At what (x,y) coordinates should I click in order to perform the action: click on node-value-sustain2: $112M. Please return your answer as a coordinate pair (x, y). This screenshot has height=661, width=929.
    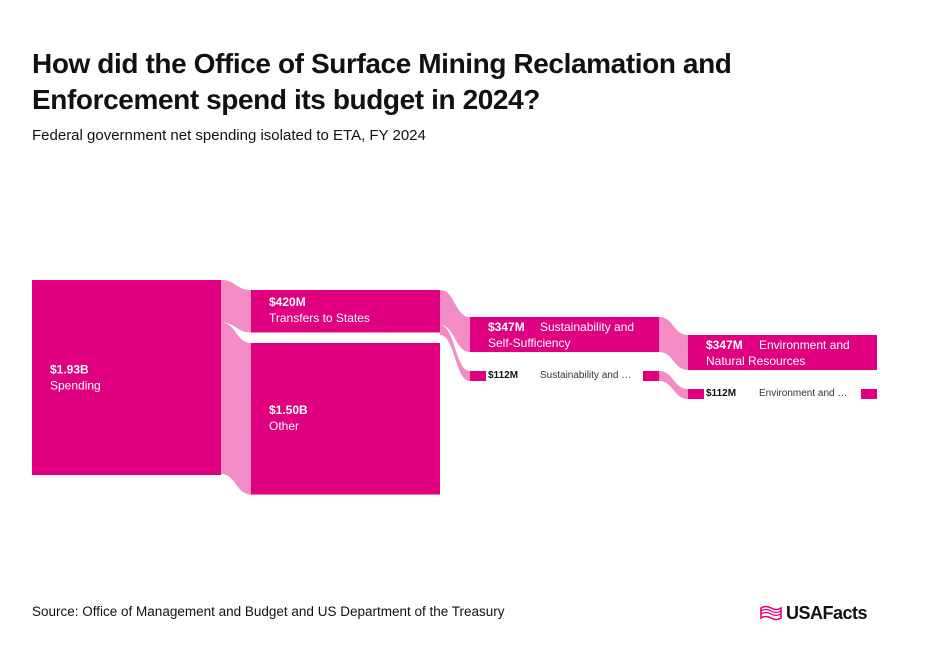
    Looking at the image, I should click on (503, 375).